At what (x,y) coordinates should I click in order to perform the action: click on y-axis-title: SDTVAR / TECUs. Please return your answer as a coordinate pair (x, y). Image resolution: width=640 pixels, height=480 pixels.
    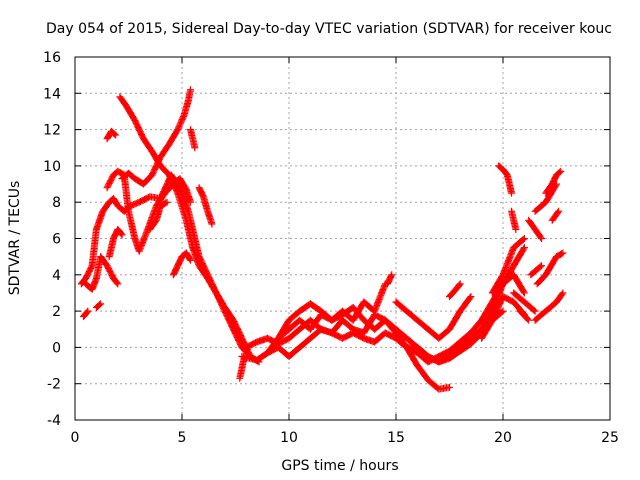
    Looking at the image, I should click on (15, 238).